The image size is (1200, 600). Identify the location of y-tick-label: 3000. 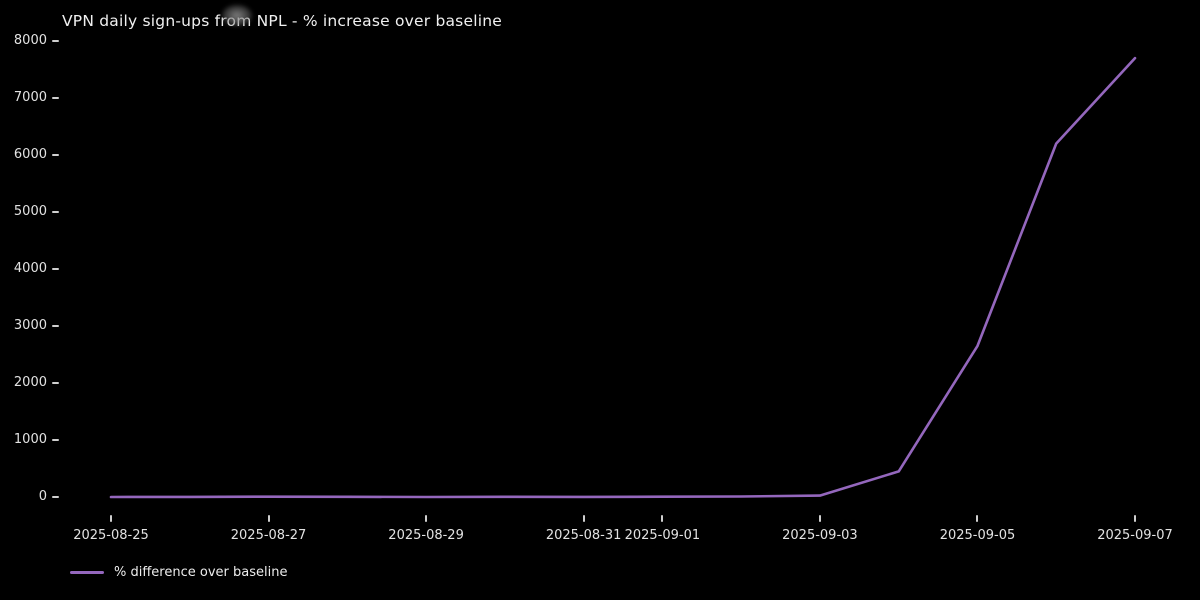
(30, 325).